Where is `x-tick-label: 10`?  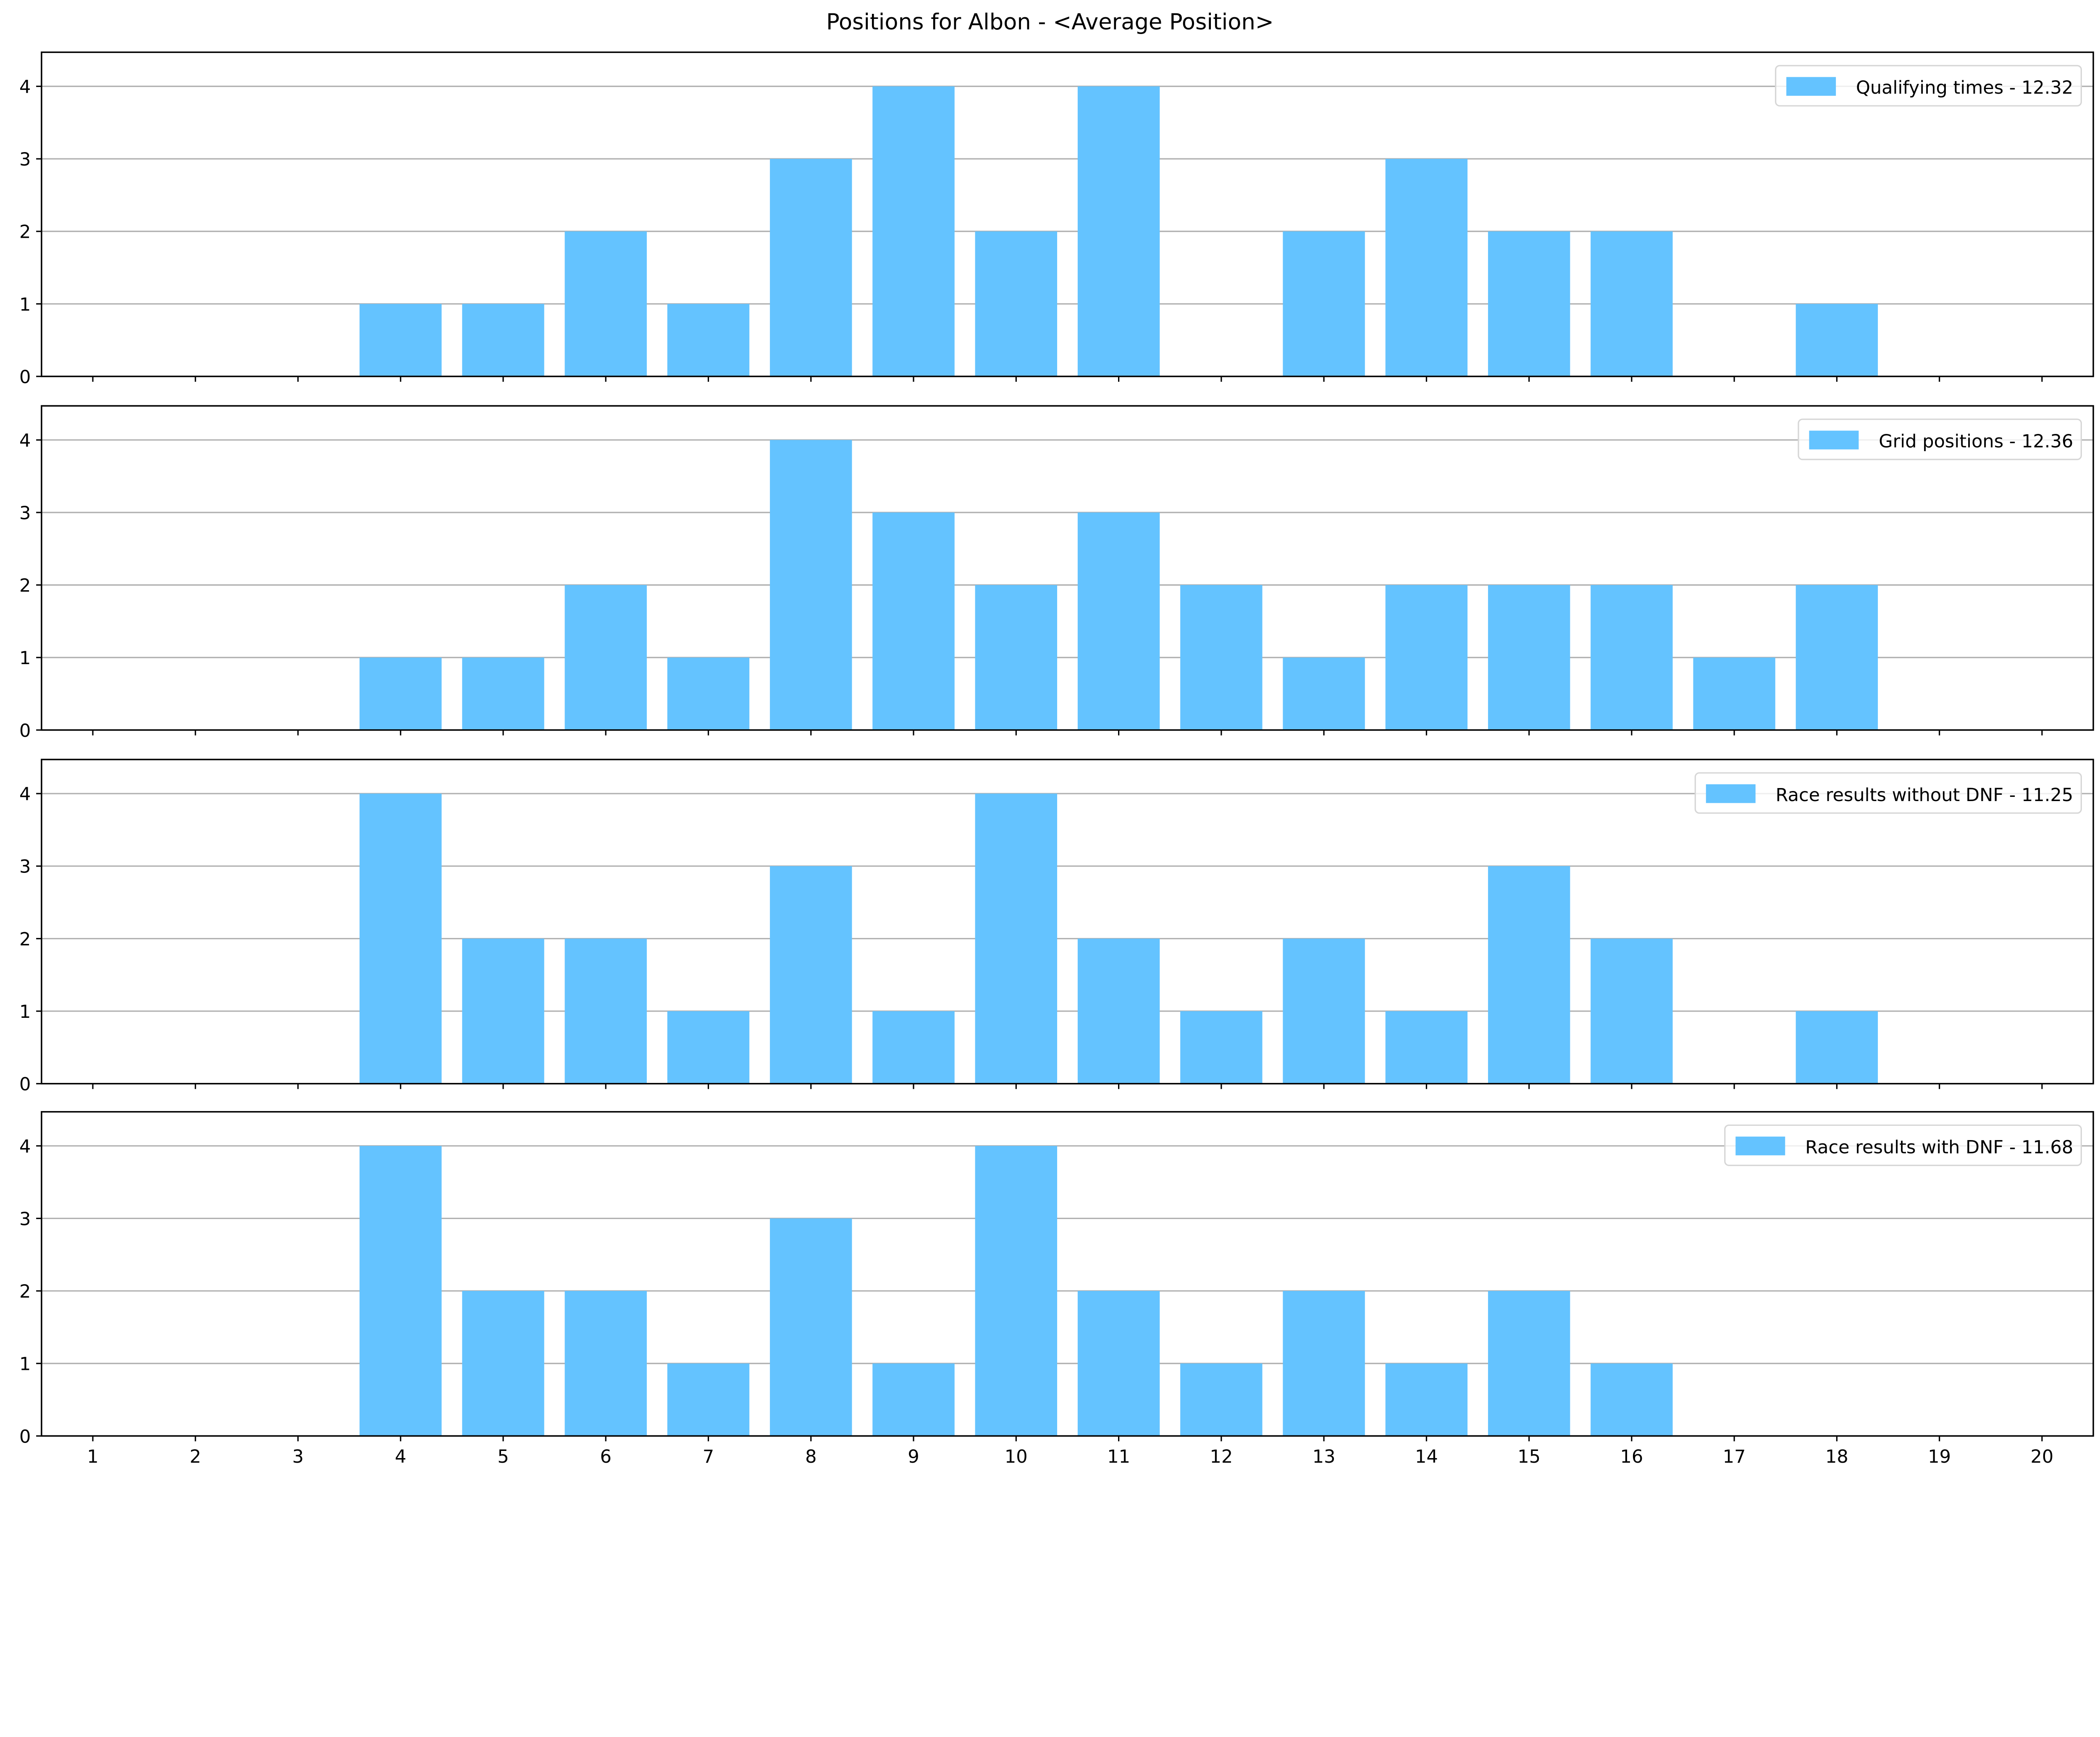
x-tick-label: 10 is located at coordinates (1016, 1457).